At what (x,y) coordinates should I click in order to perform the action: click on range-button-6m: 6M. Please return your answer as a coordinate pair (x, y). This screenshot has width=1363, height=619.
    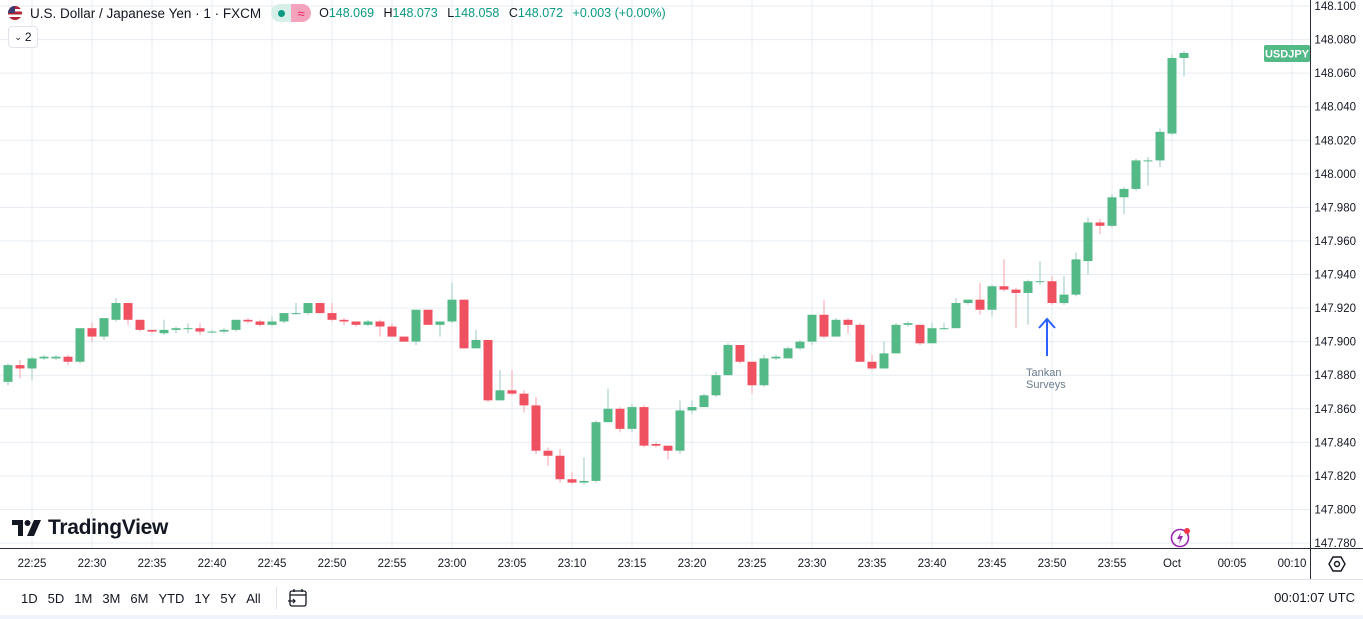
    Looking at the image, I should click on (139, 598).